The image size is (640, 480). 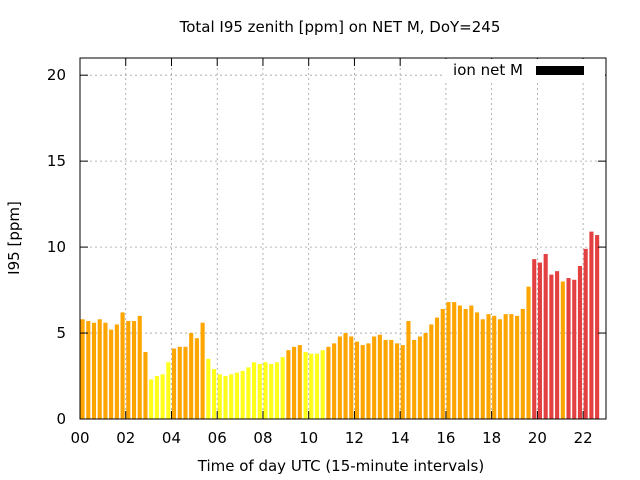 I want to click on y-tick-label: 20, so click(x=56, y=75).